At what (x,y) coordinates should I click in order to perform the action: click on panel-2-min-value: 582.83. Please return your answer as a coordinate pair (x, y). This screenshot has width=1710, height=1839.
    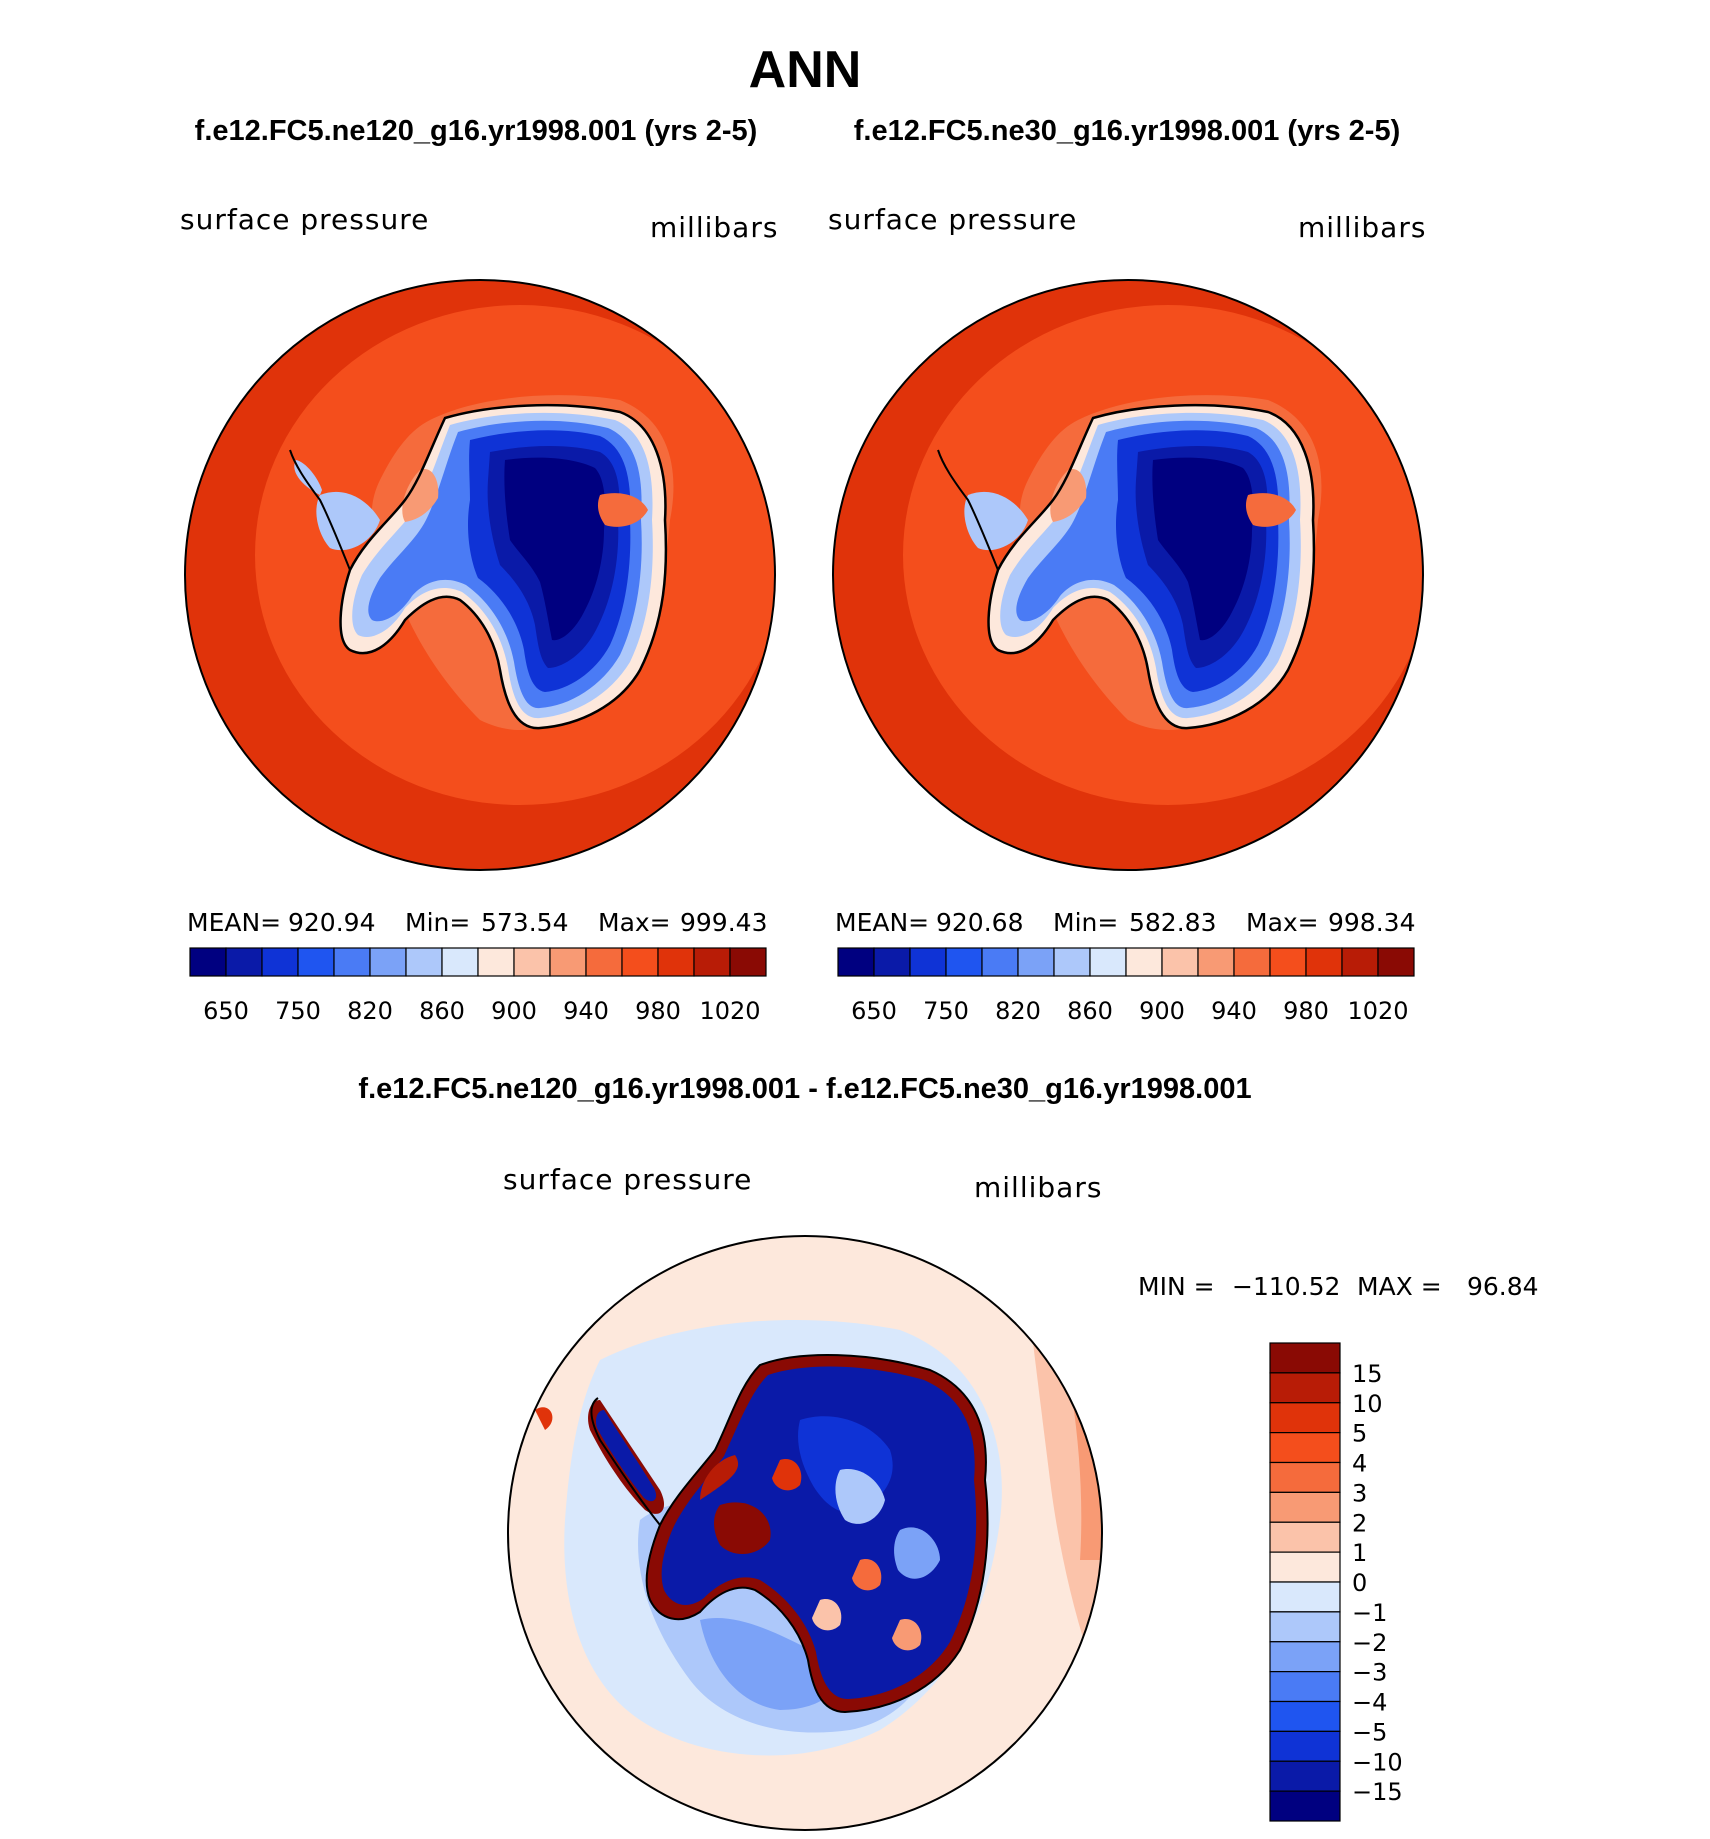
    Looking at the image, I should click on (1172, 922).